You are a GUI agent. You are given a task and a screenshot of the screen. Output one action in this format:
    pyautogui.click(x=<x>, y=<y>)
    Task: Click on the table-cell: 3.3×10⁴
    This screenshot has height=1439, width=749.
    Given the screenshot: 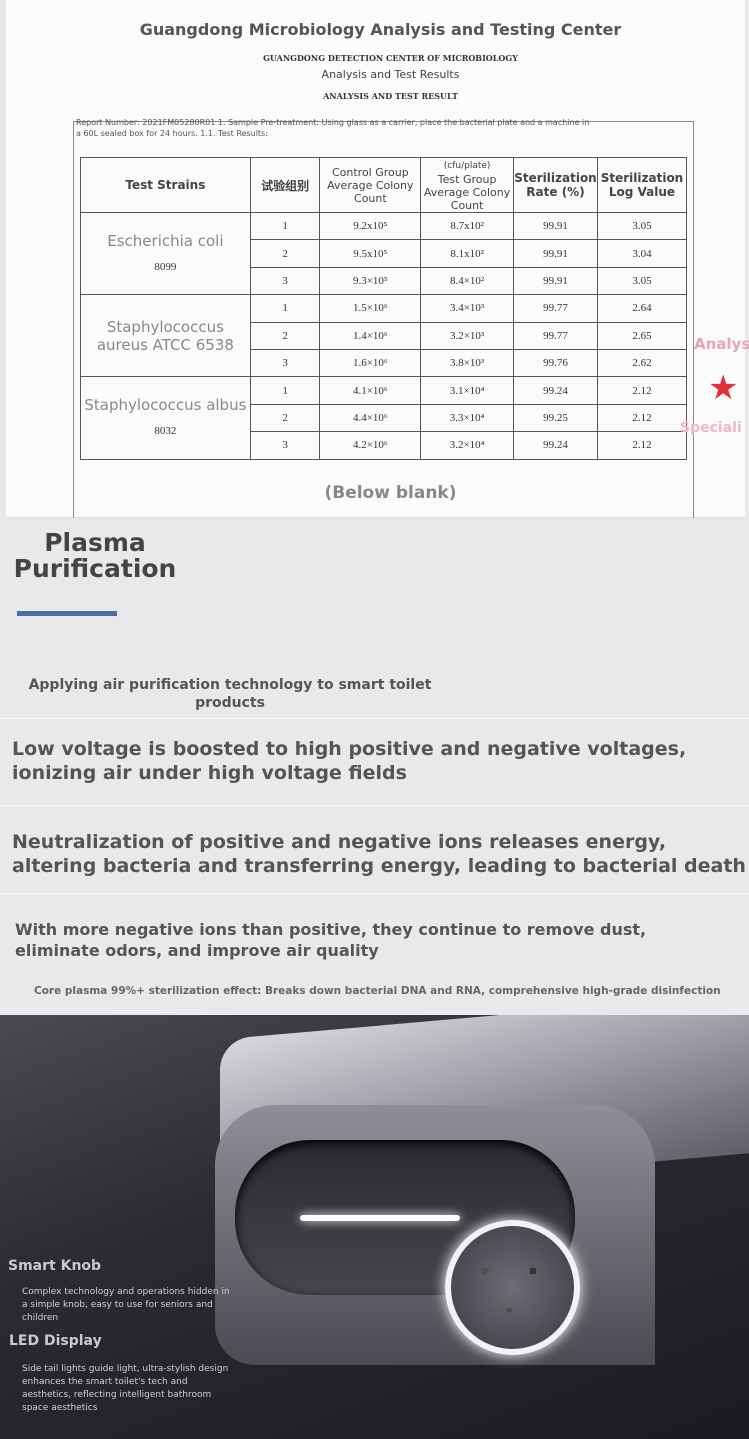 What is the action you would take?
    pyautogui.click(x=467, y=418)
    